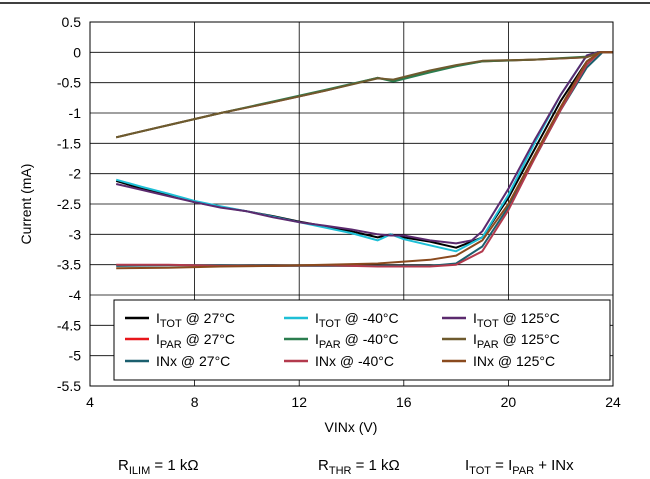 The image size is (650, 479). What do you see at coordinates (299, 402) in the screenshot?
I see `x-tick-label: 12` at bounding box center [299, 402].